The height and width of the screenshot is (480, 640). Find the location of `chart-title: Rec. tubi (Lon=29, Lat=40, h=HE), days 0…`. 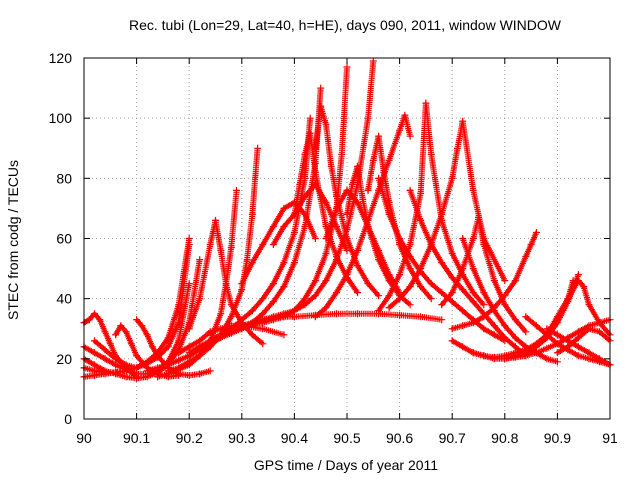

chart-title: Rec. tubi (Lon=29, Lat=40, h=HE), days 0… is located at coordinates (345, 25).